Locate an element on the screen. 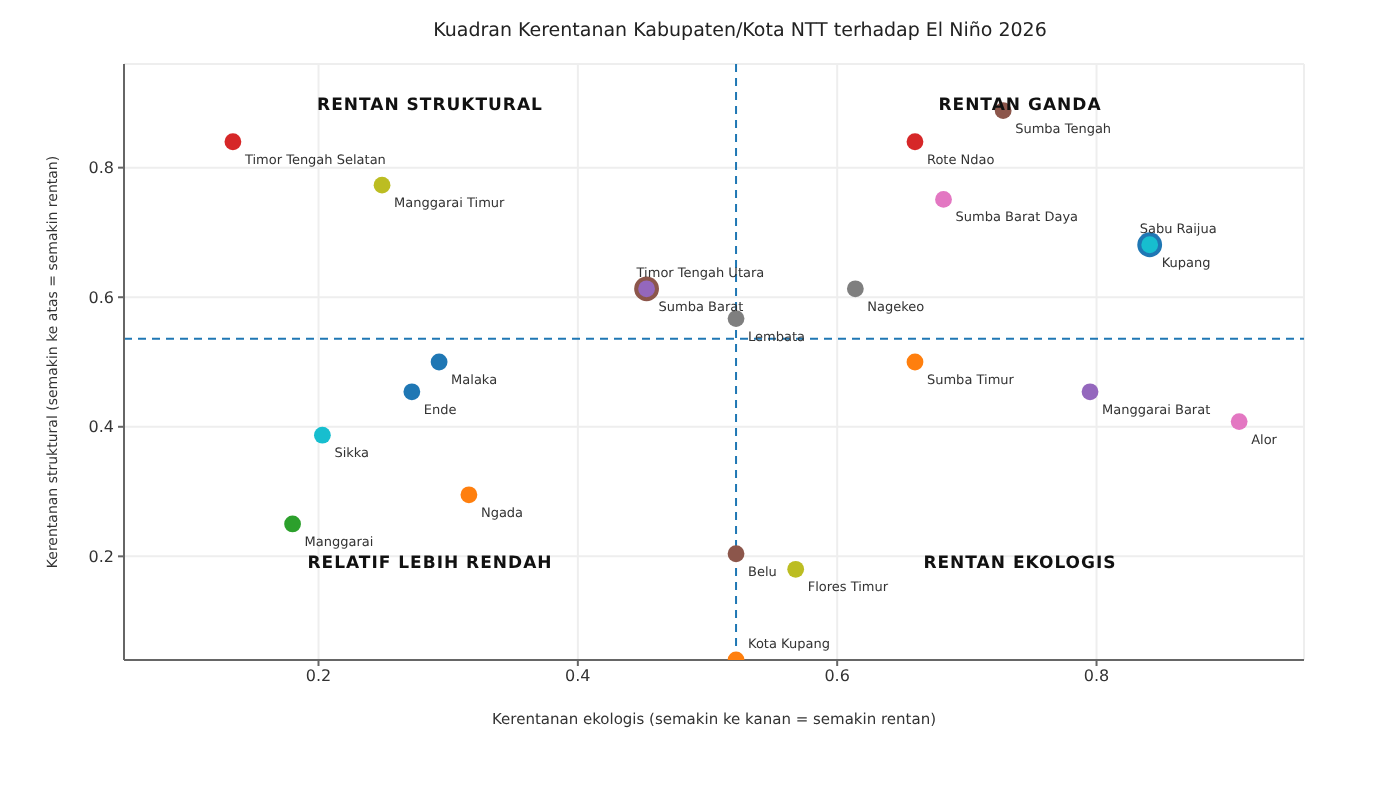  y-tick-label: 0.4 is located at coordinates (101, 427).